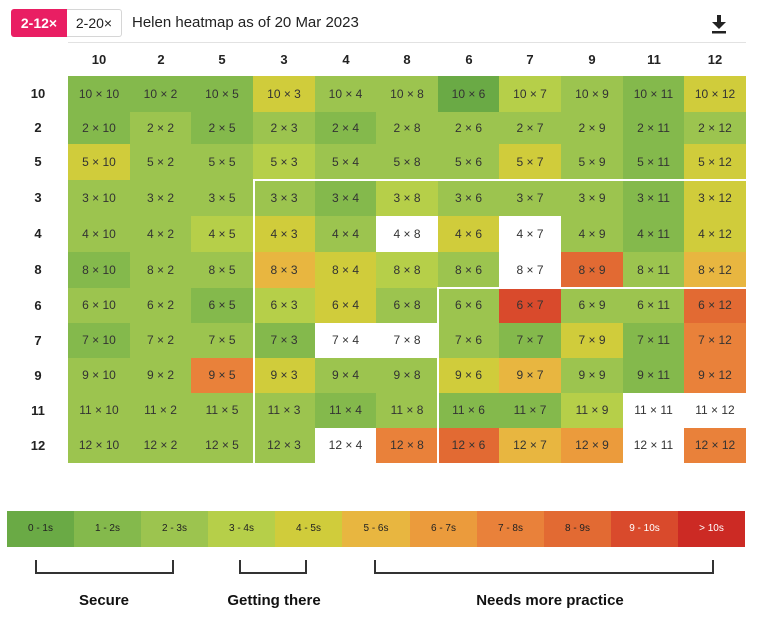 The width and height of the screenshot is (768, 621). Describe the element at coordinates (530, 445) in the screenshot. I see `heatmap-cell: 12 × 7` at that location.